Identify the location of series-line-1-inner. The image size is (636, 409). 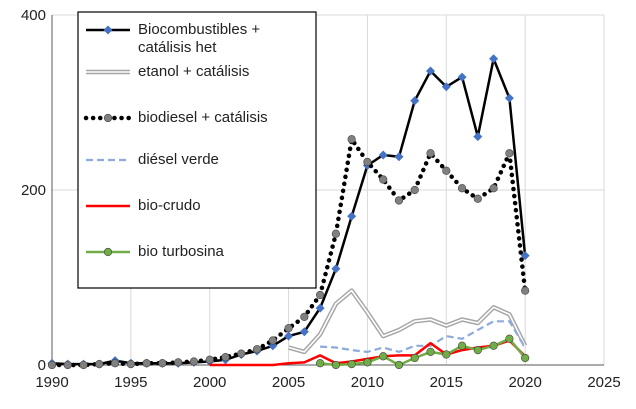
(407, 321).